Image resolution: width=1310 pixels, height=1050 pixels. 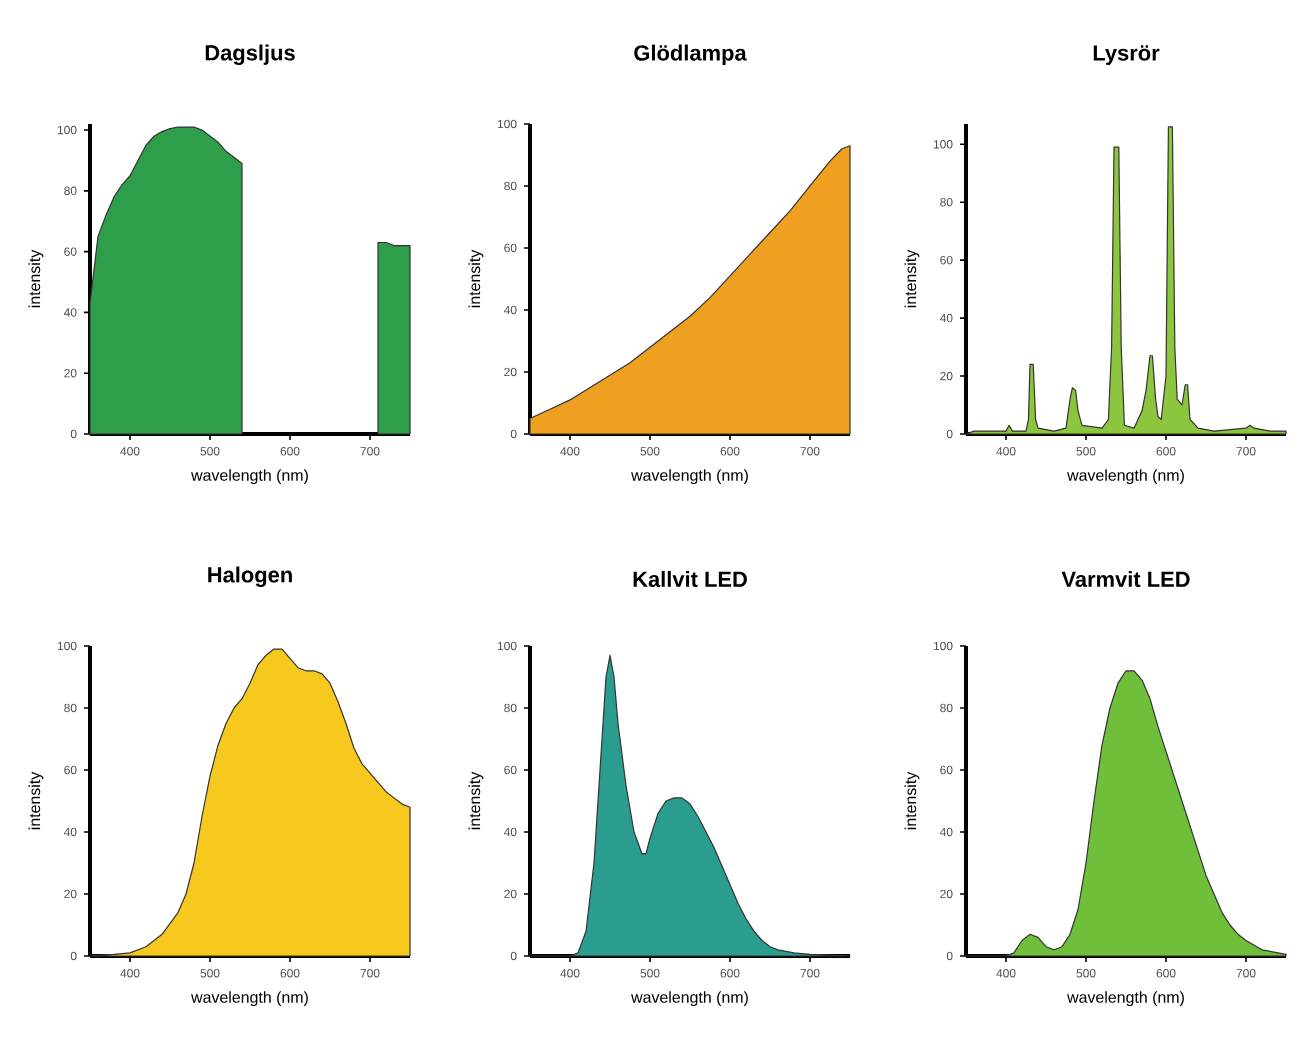 I want to click on chart-title: Kallvit LED, so click(x=690, y=578).